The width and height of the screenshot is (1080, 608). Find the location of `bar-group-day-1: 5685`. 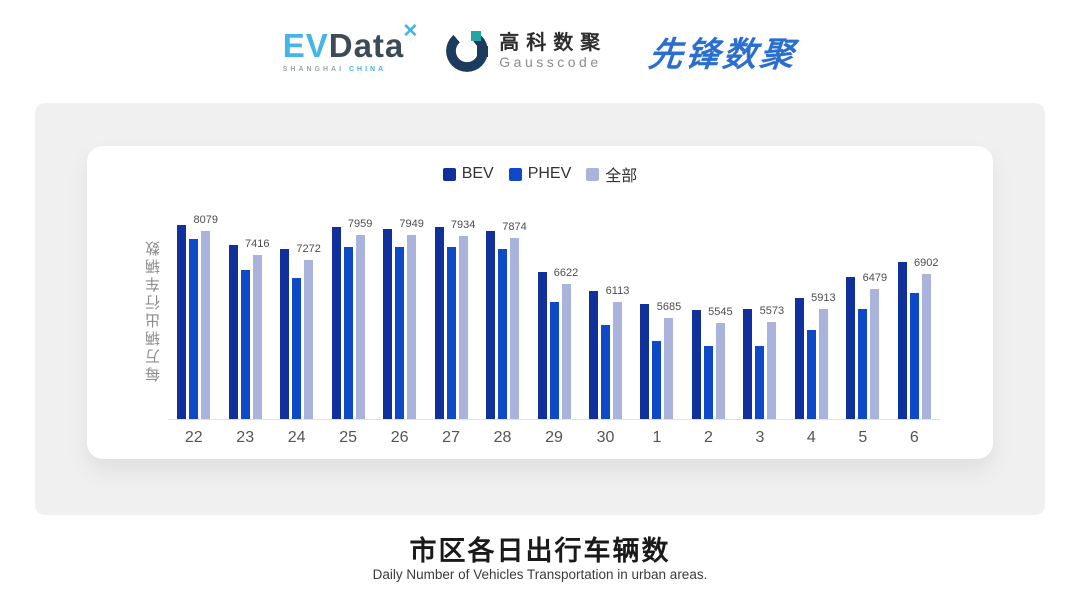

bar-group-day-1: 5685 is located at coordinates (656, 360).